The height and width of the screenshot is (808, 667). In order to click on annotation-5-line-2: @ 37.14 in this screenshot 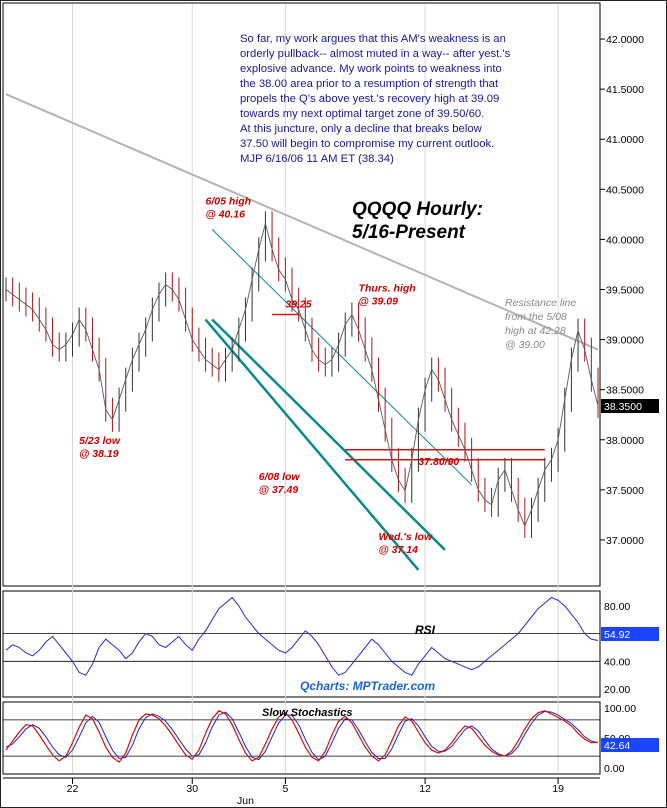, I will do `click(398, 550)`.